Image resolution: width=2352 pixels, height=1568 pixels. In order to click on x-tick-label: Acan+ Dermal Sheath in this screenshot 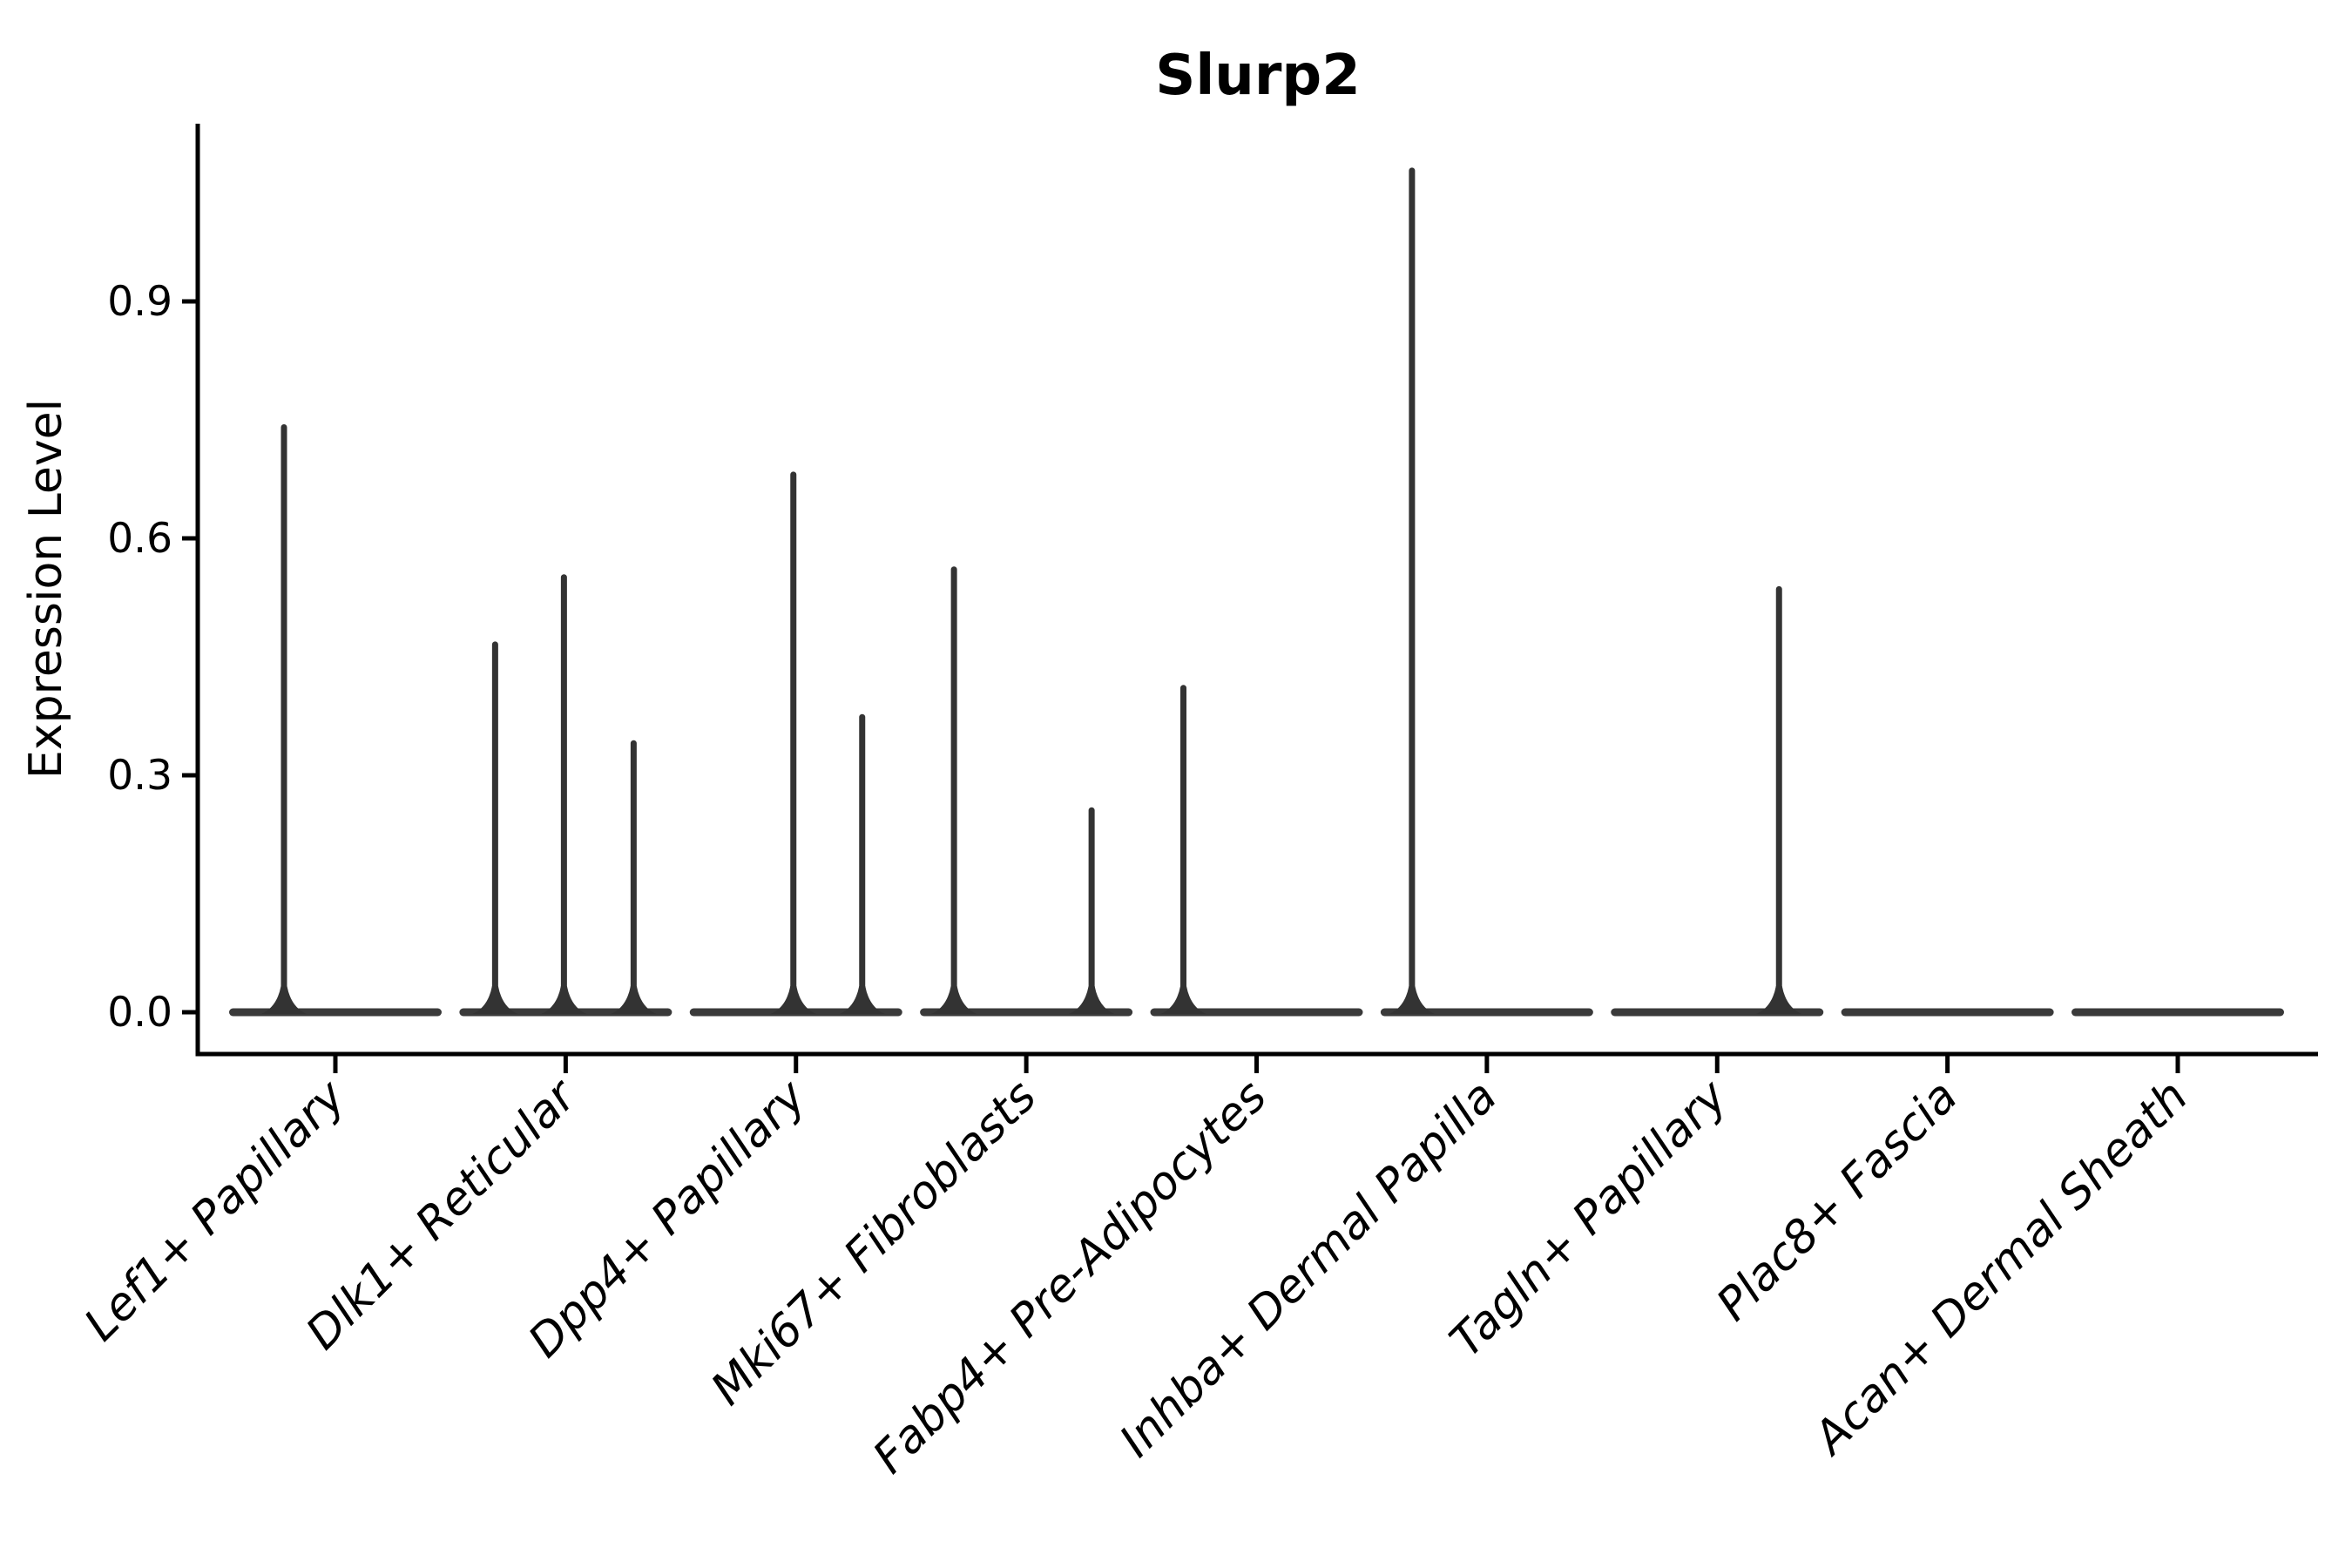, I will do `click(2000, 1268)`.